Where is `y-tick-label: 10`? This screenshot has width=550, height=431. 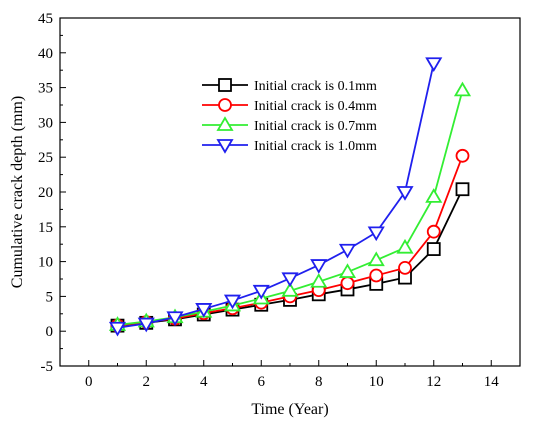 y-tick-label: 10 is located at coordinates (45, 263).